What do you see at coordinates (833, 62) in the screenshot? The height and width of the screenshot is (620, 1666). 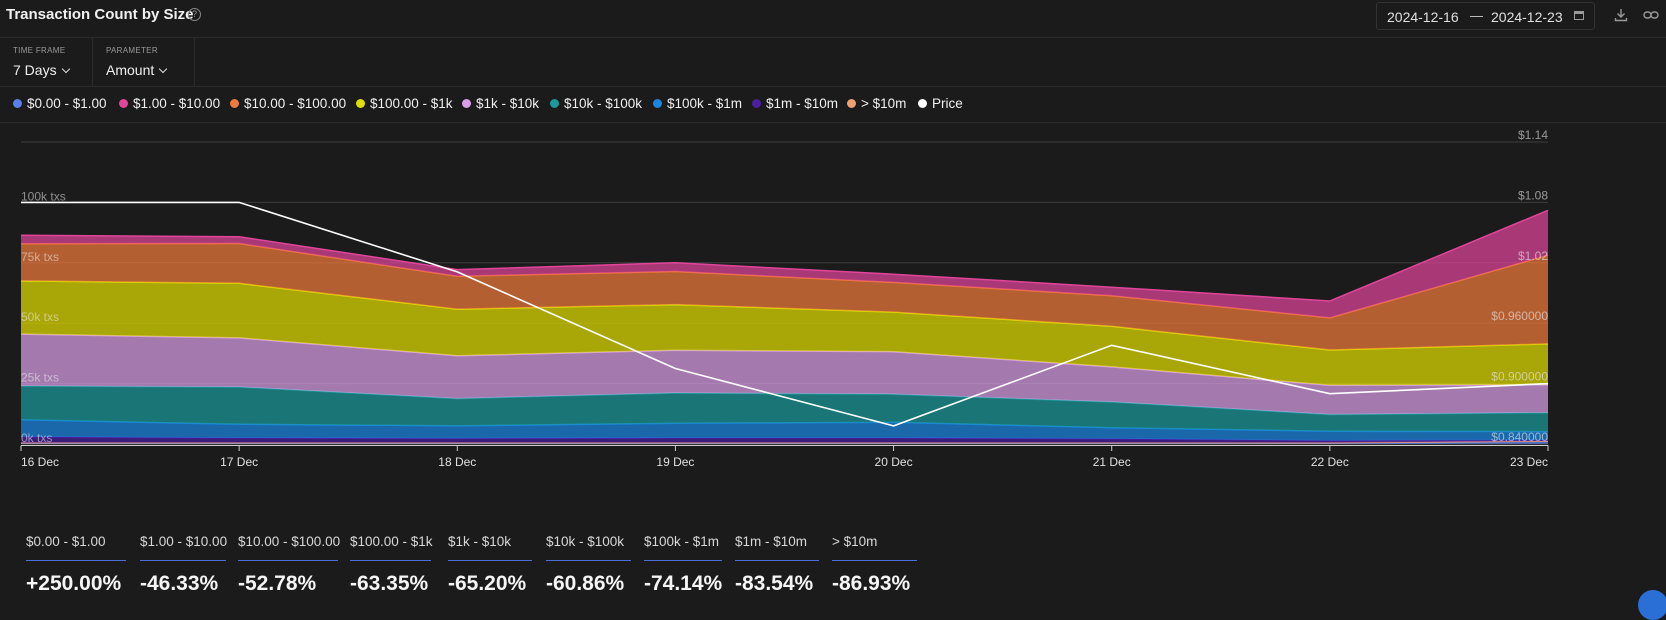 I see `chart-controls: TIME FRAME 7 Days PARAMETER Amount` at bounding box center [833, 62].